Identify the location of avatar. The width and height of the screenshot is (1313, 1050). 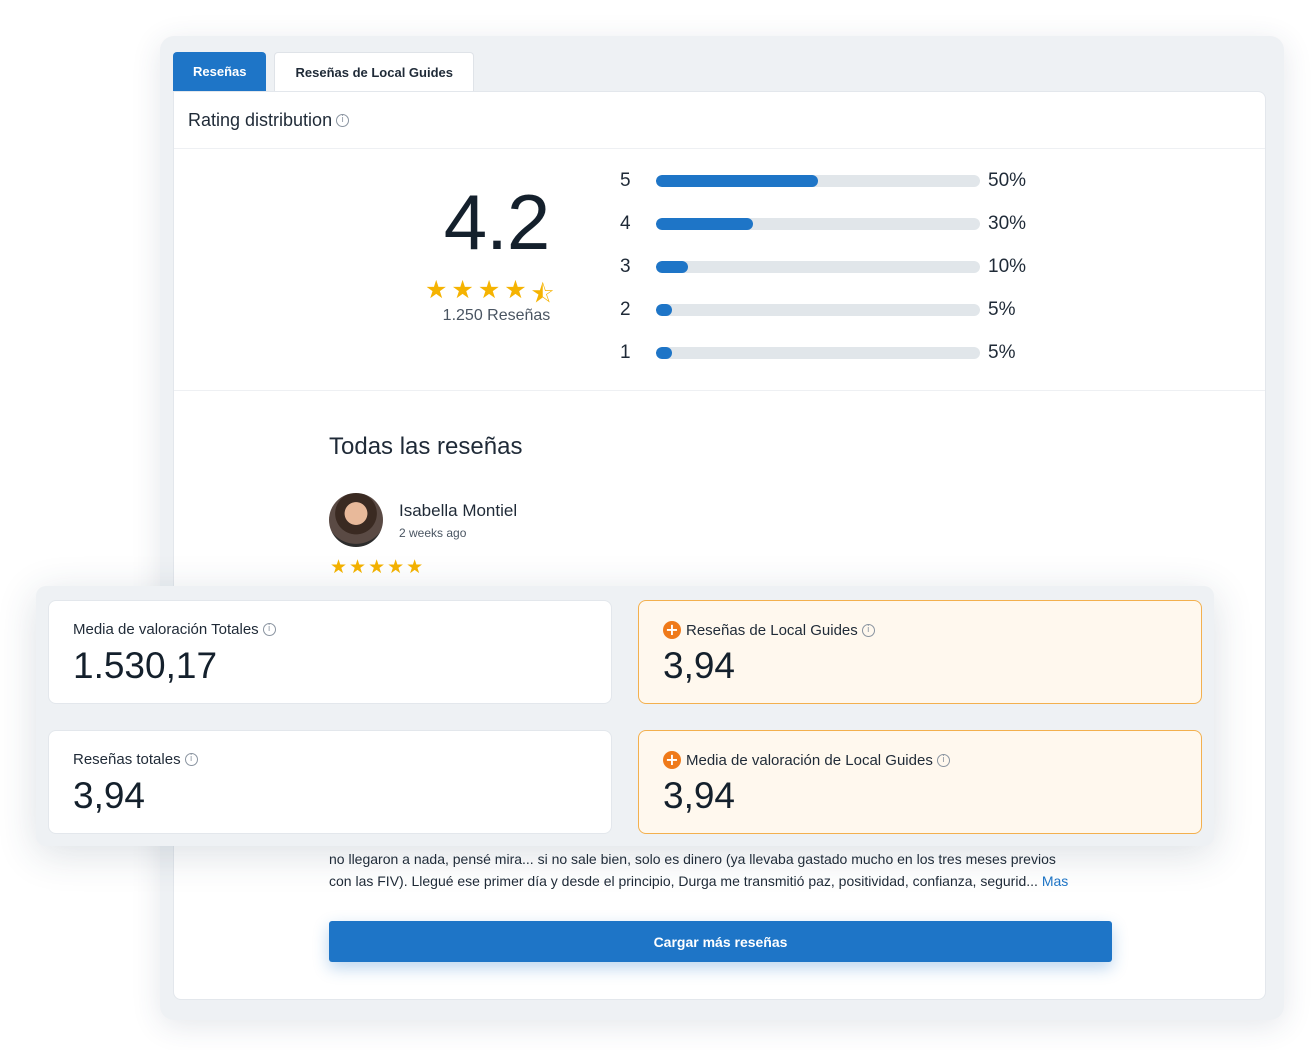
(356, 520).